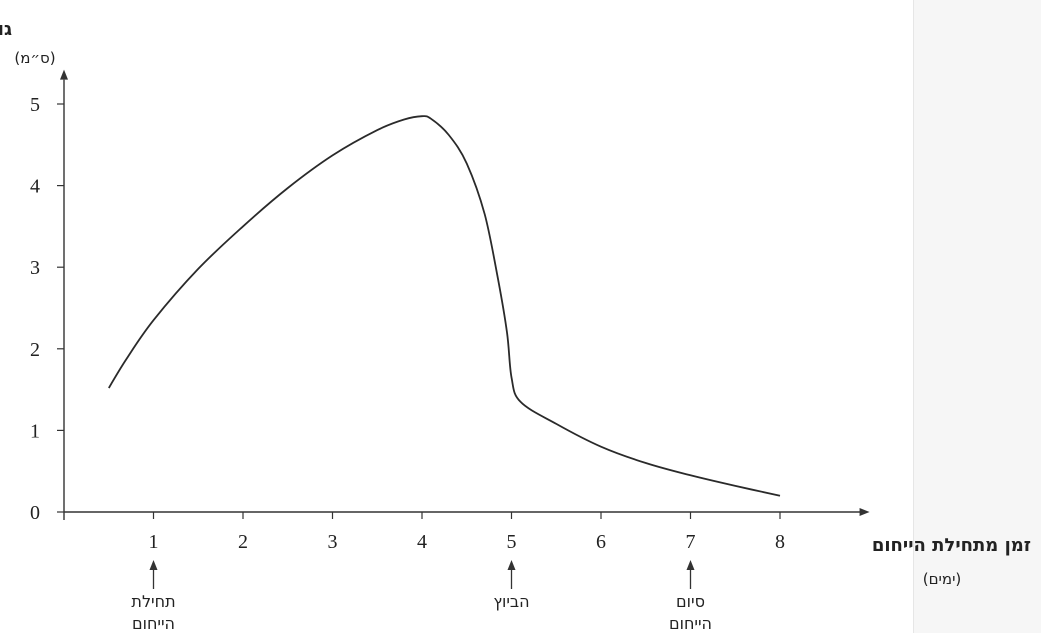  What do you see at coordinates (35, 268) in the screenshot?
I see `y-tick-label: 3` at bounding box center [35, 268].